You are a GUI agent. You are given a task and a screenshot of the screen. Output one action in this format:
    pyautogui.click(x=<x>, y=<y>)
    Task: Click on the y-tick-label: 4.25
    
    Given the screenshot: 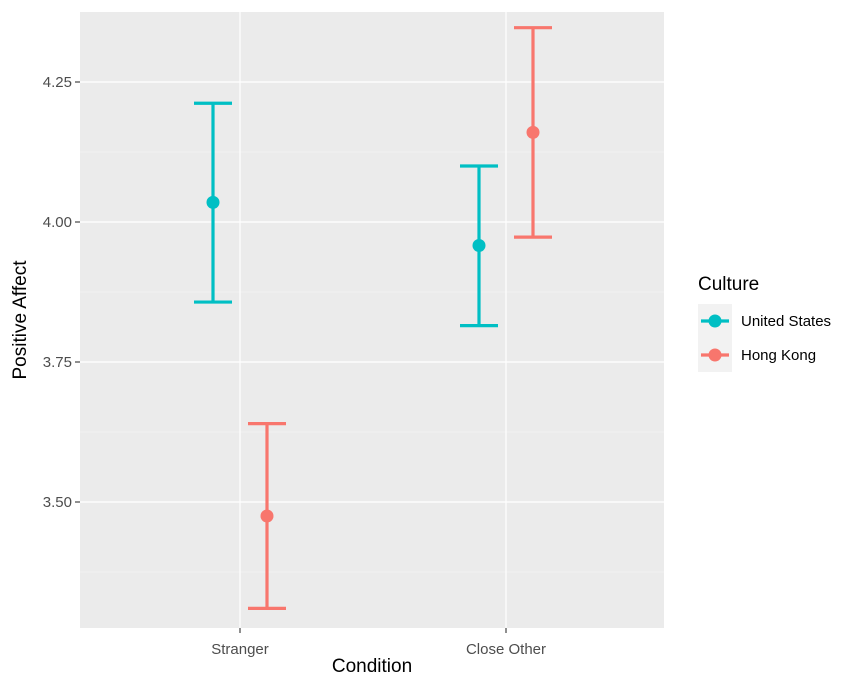 What is the action you would take?
    pyautogui.click(x=57, y=82)
    